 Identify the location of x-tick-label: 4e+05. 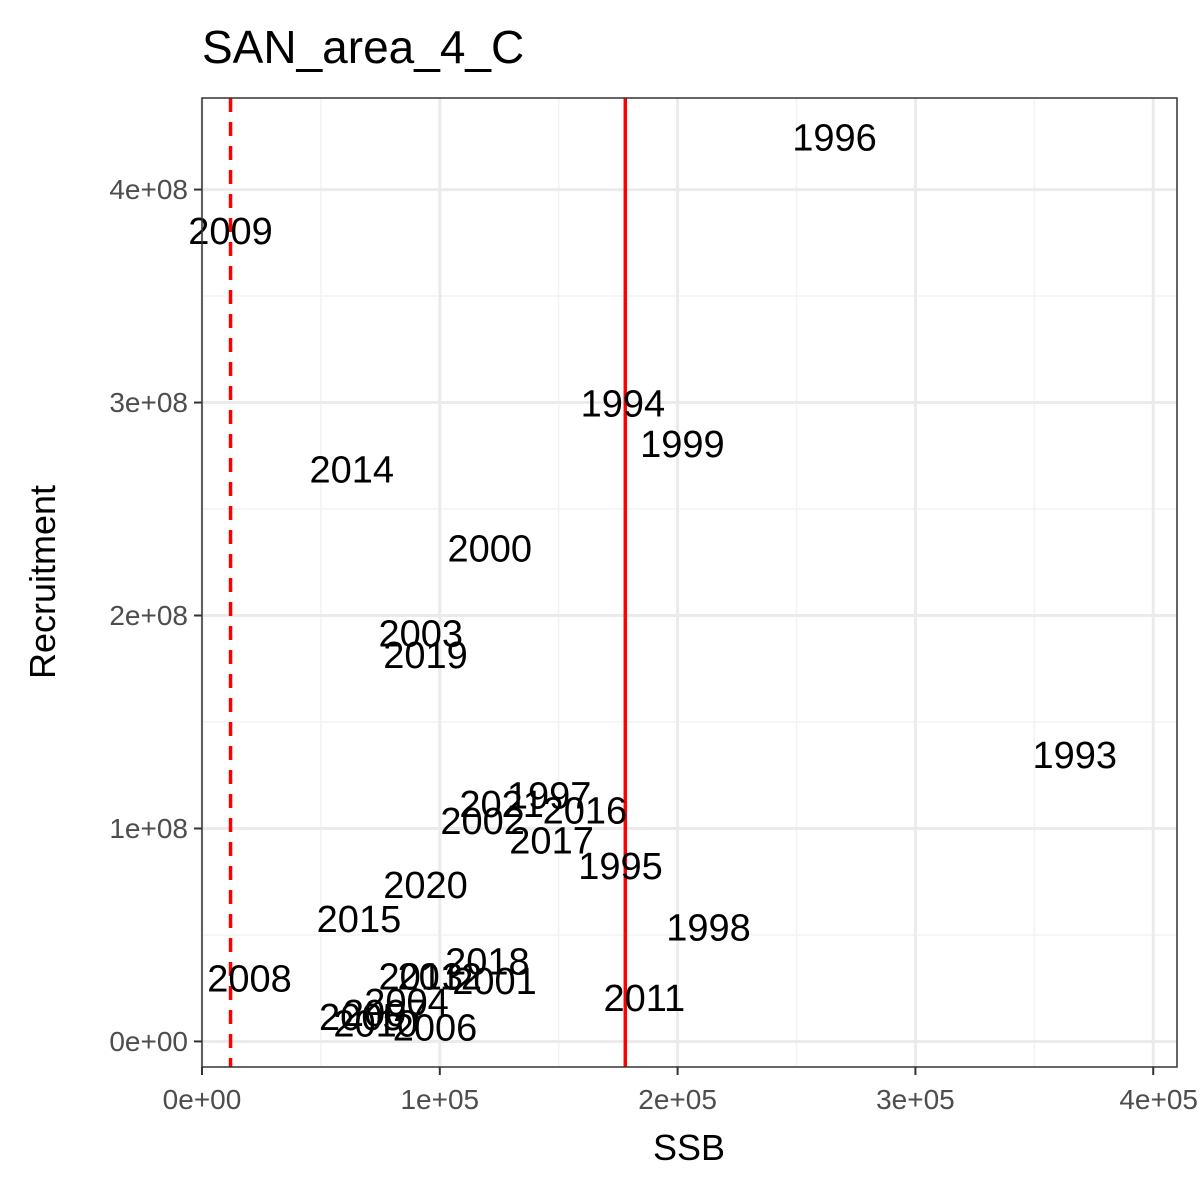
(1158, 1099).